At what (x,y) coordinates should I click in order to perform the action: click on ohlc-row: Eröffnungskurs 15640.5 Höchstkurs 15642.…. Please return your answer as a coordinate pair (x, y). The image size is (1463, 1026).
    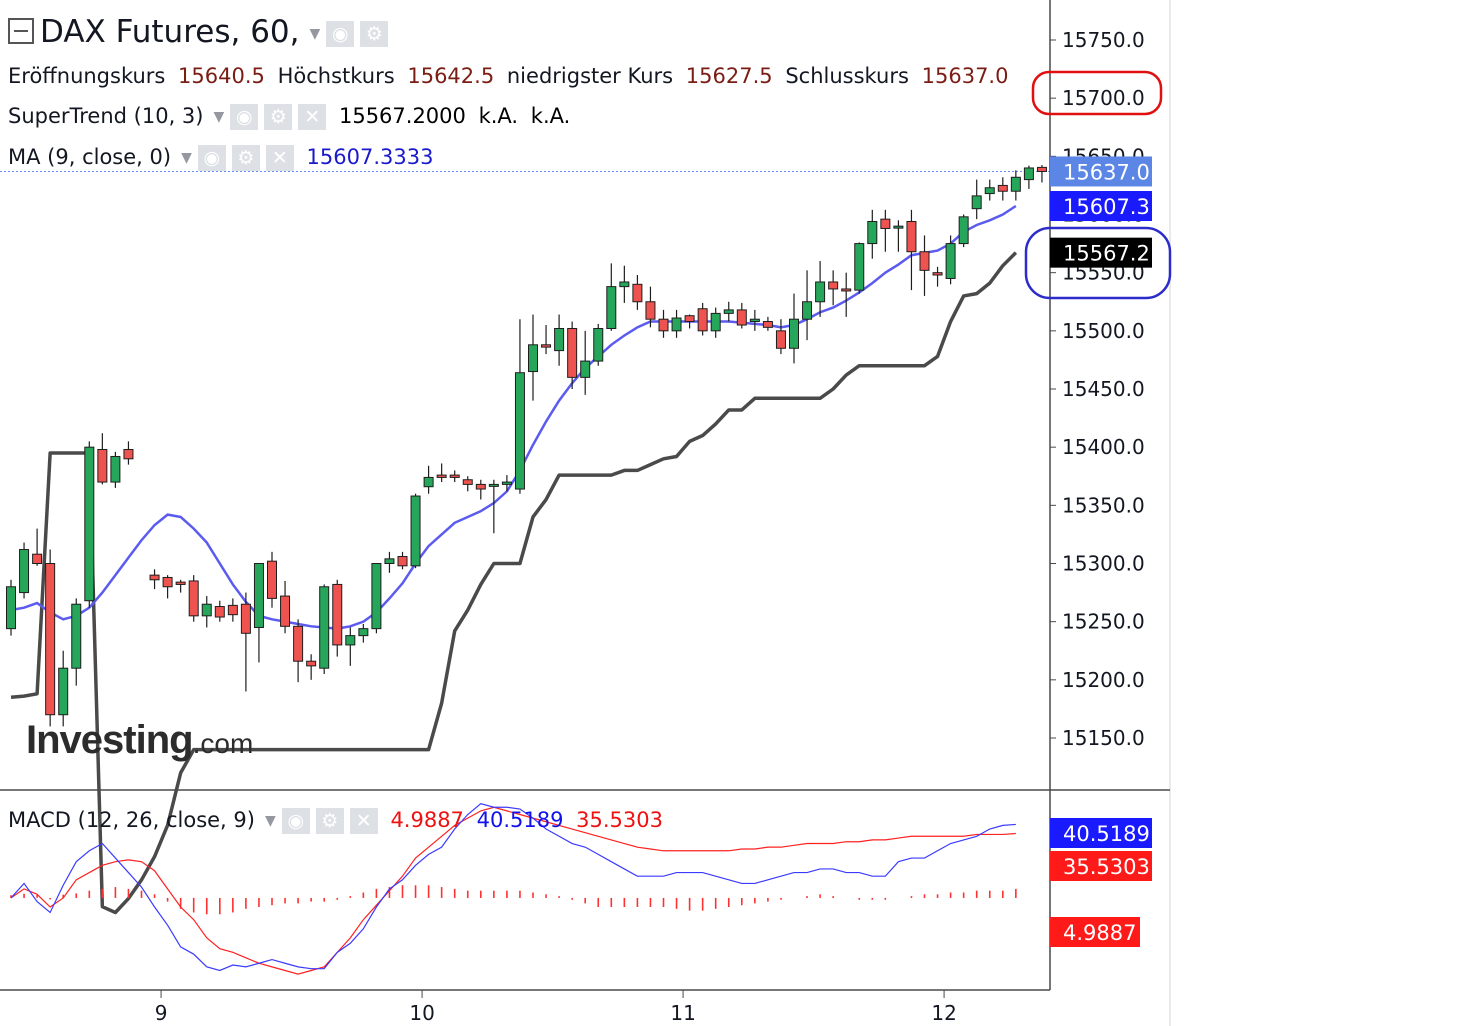
    Looking at the image, I should click on (511, 76).